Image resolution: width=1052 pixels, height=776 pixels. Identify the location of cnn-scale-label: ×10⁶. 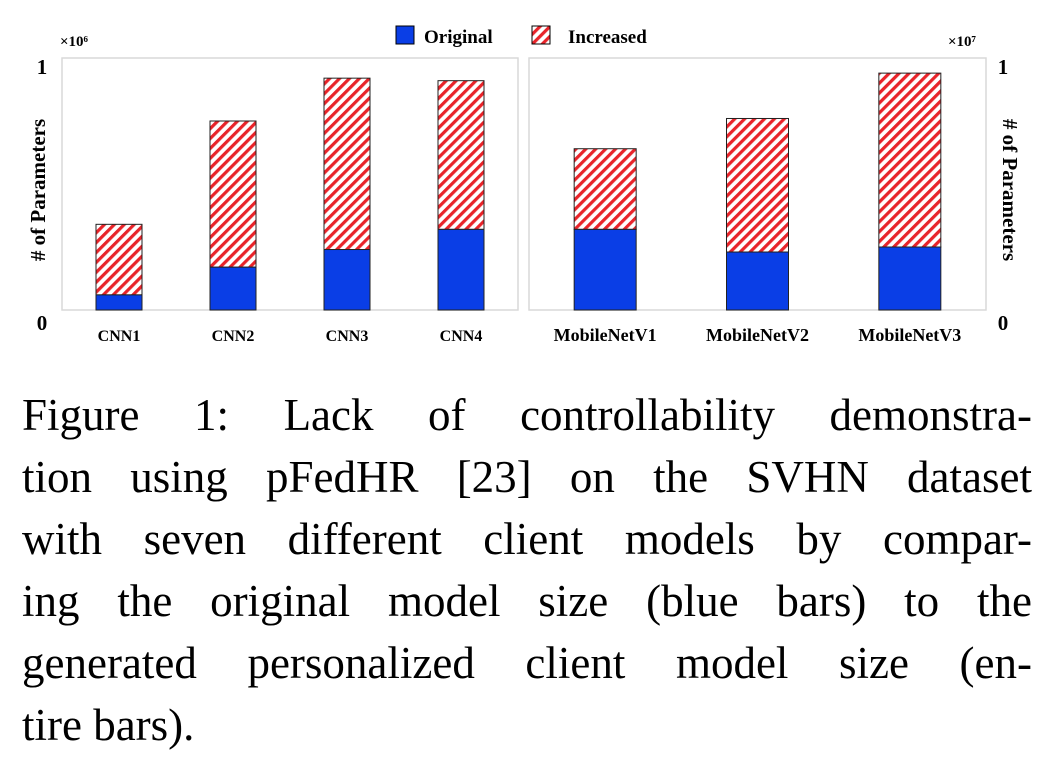
(74, 42).